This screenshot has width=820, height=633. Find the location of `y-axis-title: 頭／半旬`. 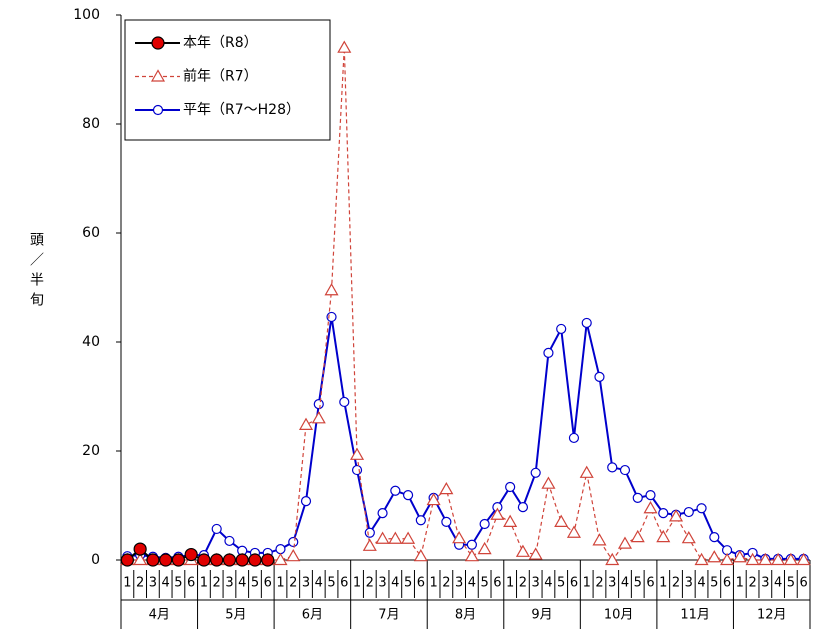

y-axis-title: 頭／半旬 is located at coordinates (36, 272).